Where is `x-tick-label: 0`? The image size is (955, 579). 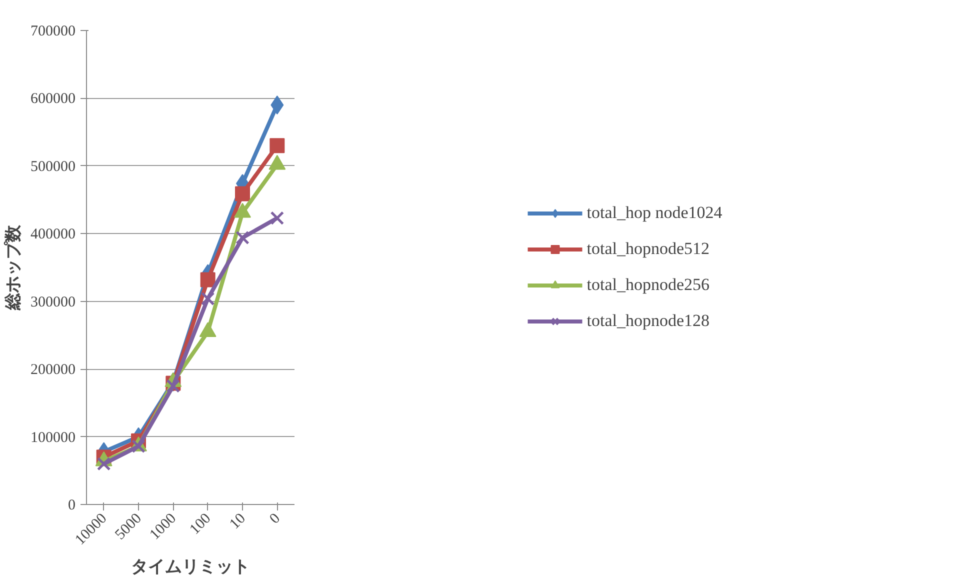
x-tick-label: 0 is located at coordinates (275, 519).